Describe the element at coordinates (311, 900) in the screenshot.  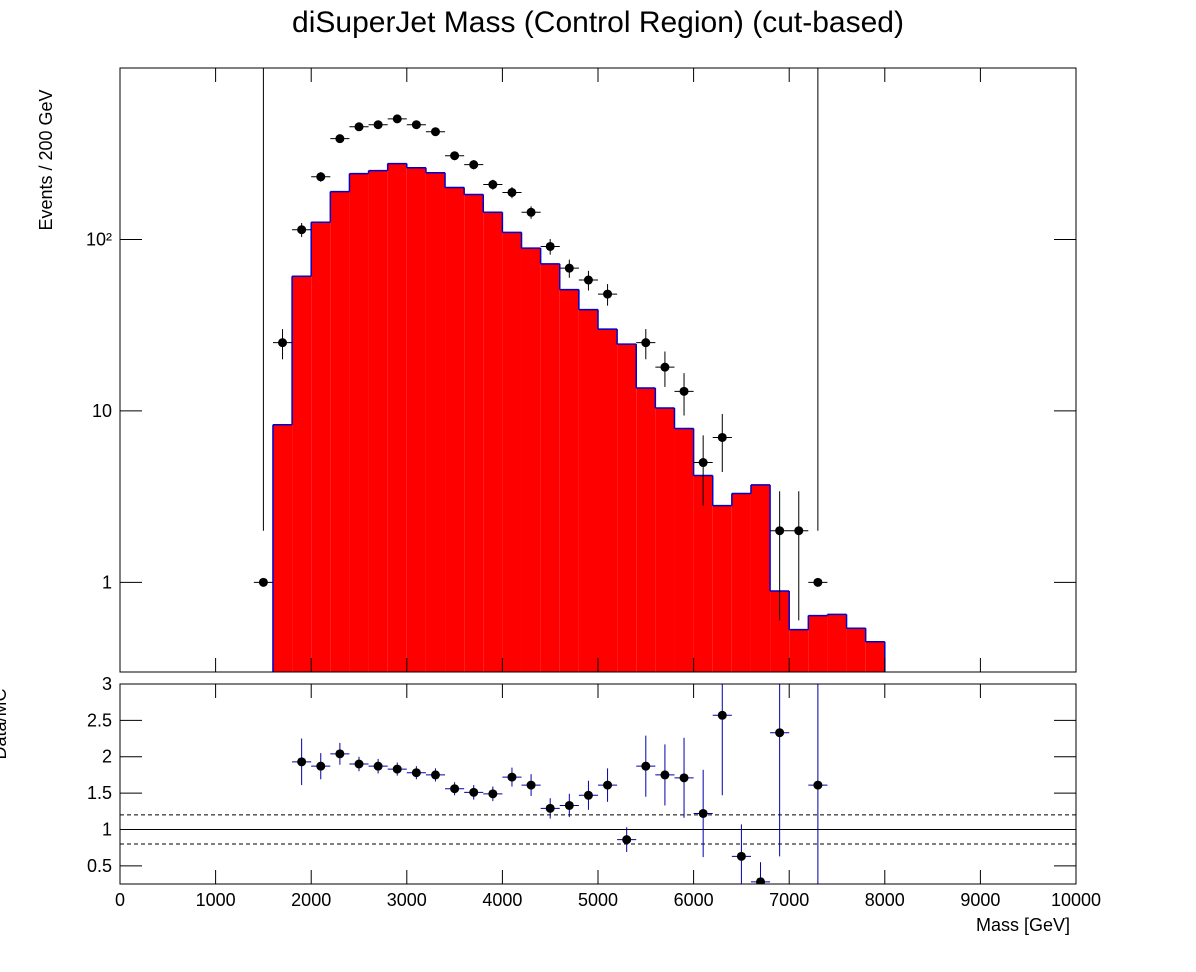
I see `x-tick-label: 2000` at that location.